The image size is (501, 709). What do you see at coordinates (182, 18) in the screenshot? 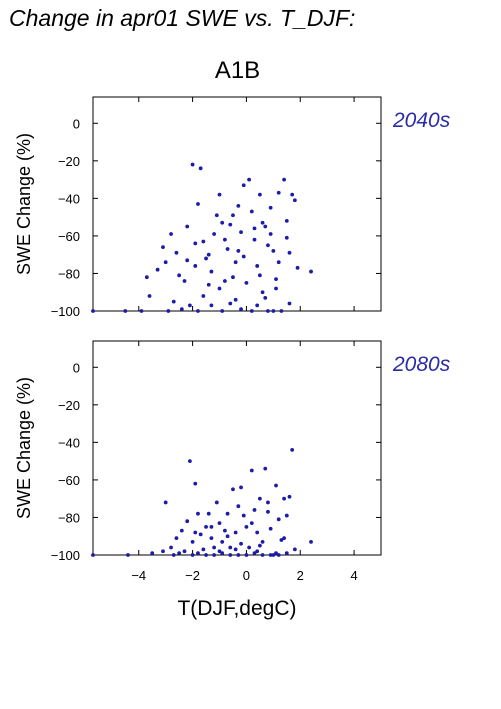
I see `page-title: Change in apr01 SWE vs. T_DJF:` at bounding box center [182, 18].